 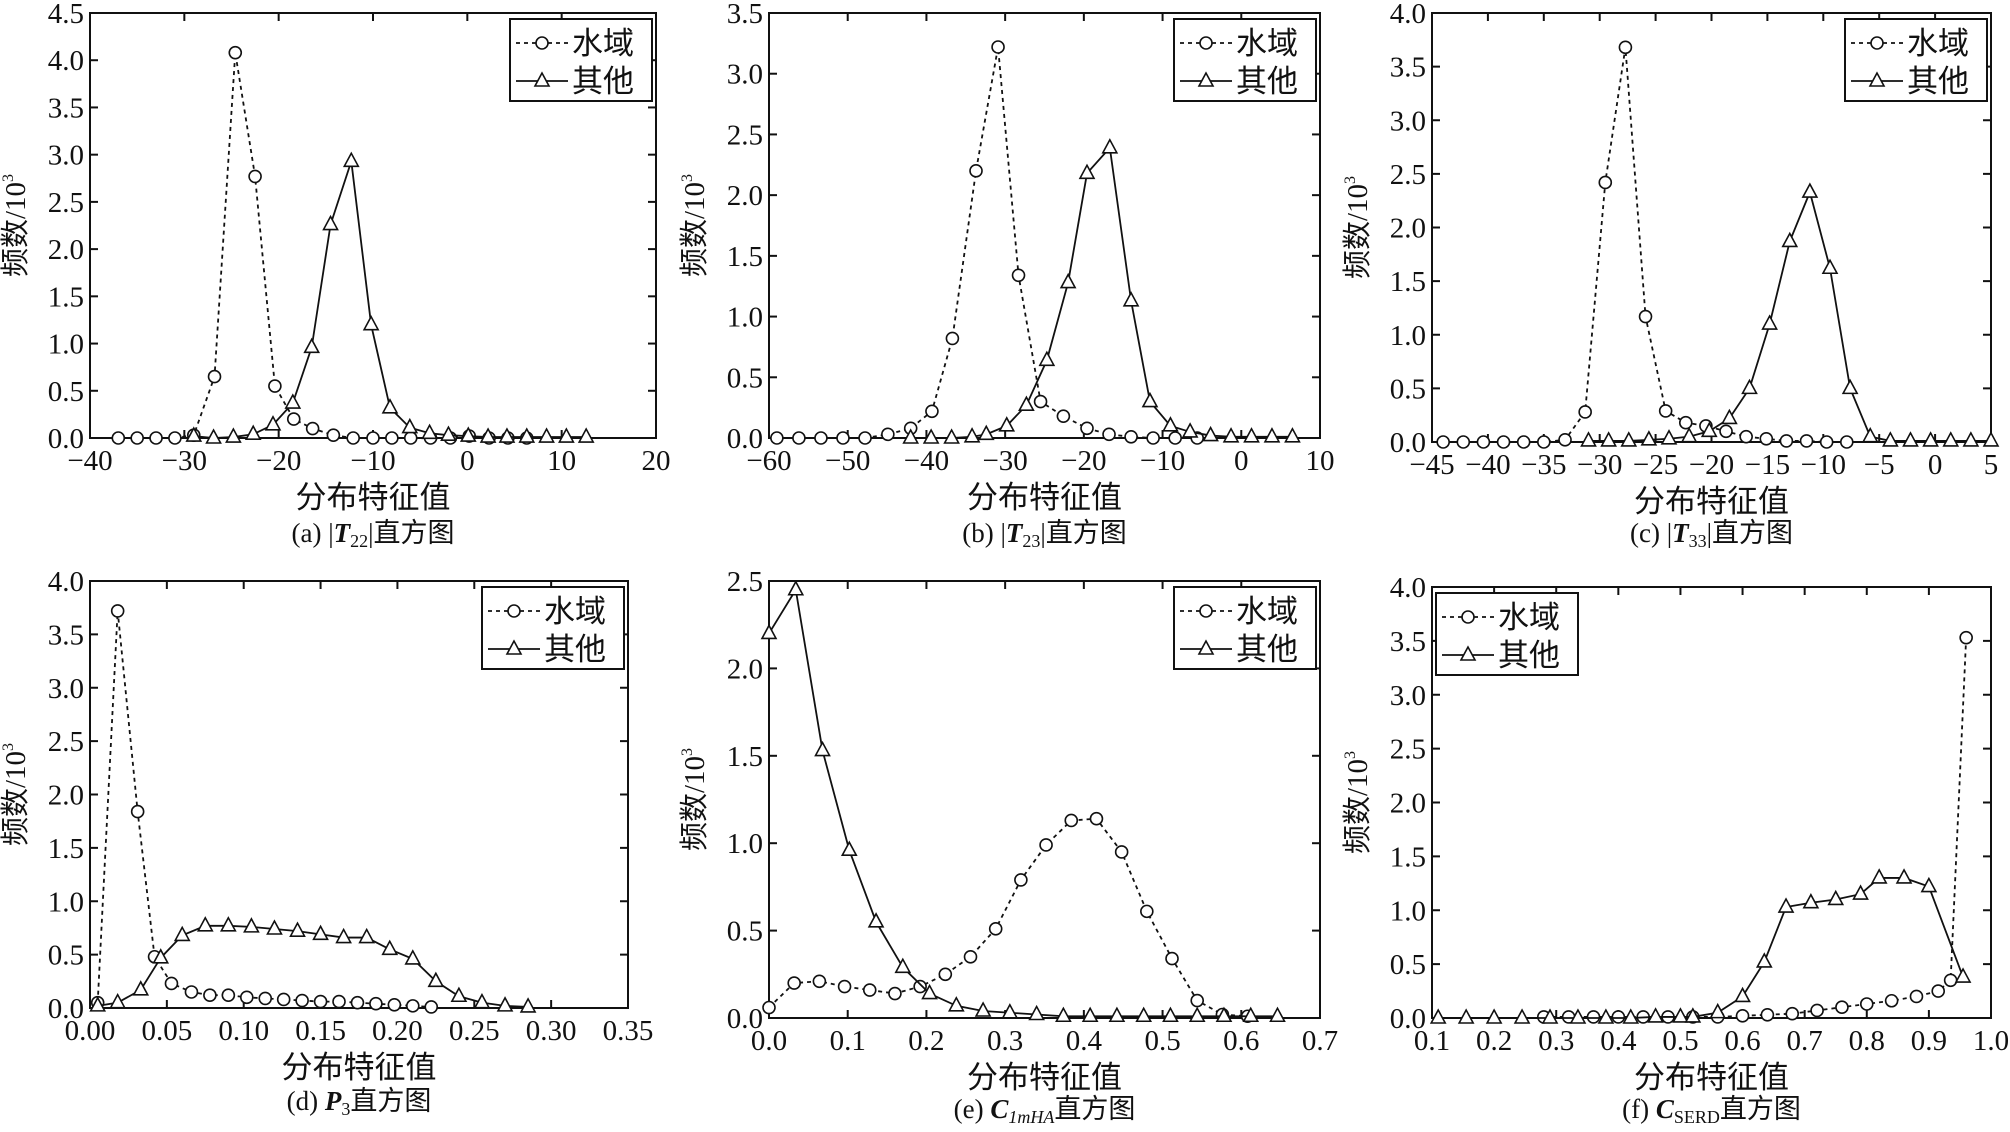 What do you see at coordinates (66, 345) in the screenshot?
I see `y-tick-label: 1.0` at bounding box center [66, 345].